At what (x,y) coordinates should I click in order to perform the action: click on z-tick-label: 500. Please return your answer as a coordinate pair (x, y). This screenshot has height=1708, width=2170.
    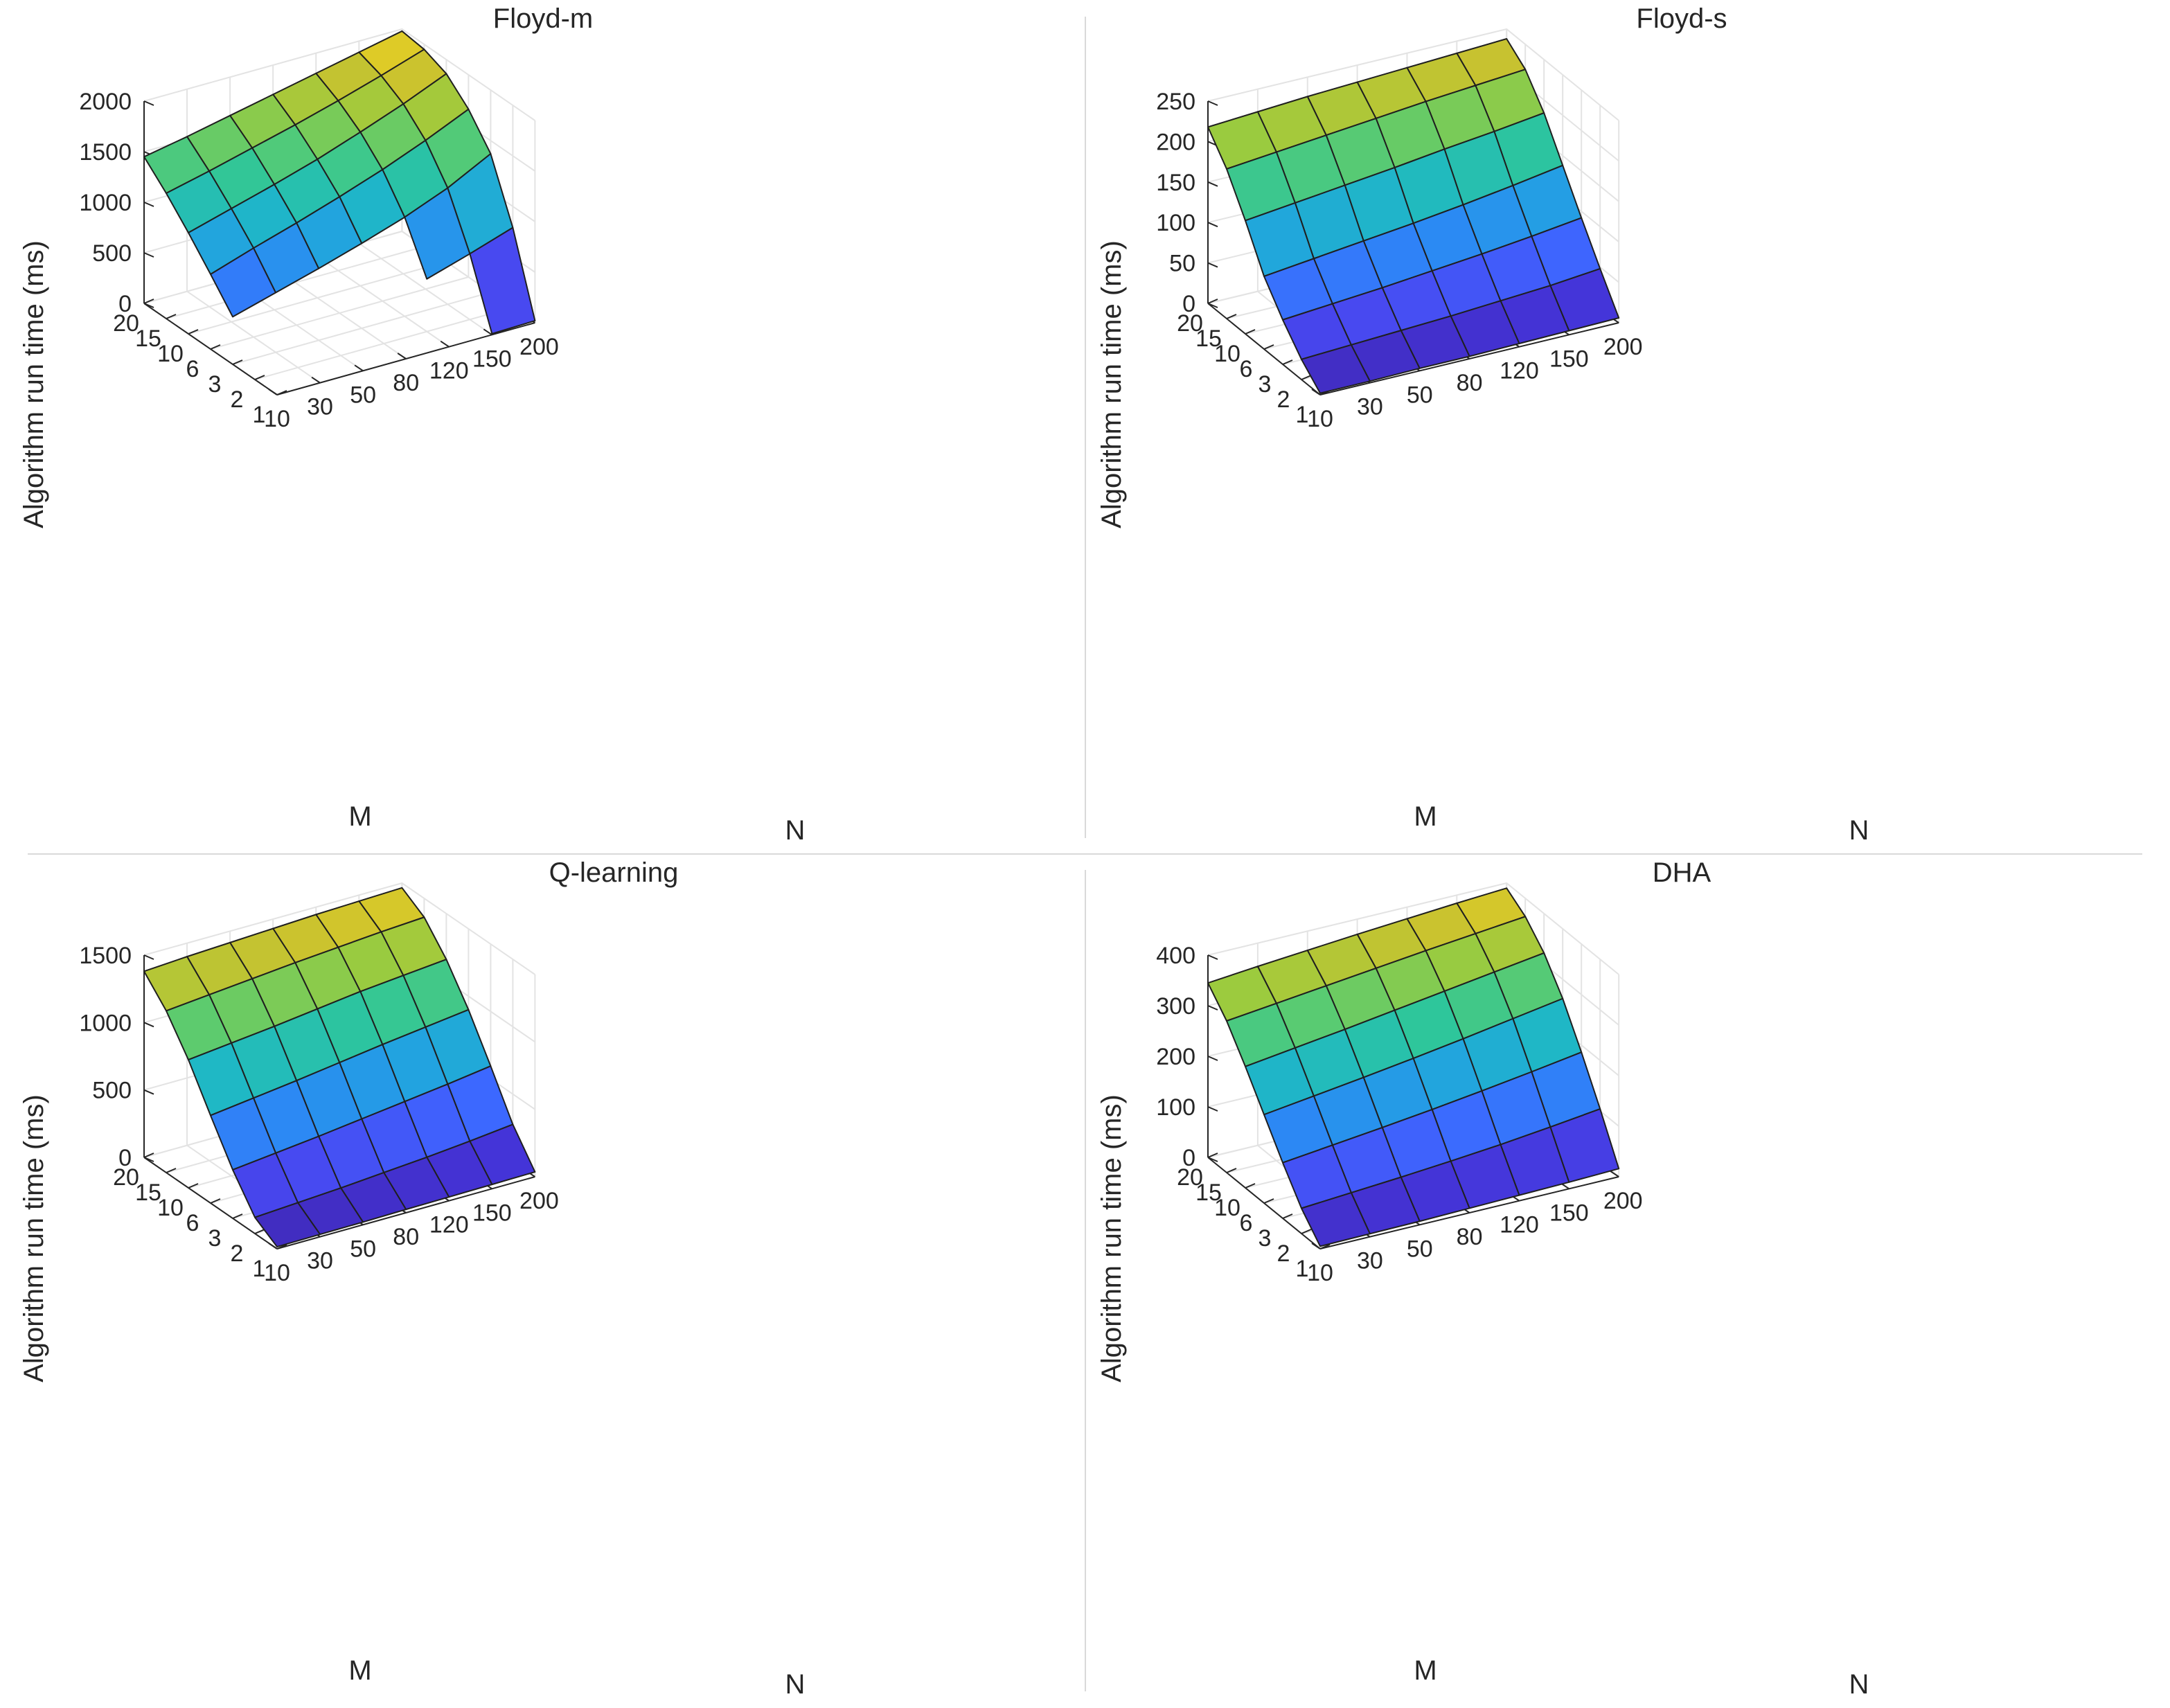
    Looking at the image, I should click on (112, 1091).